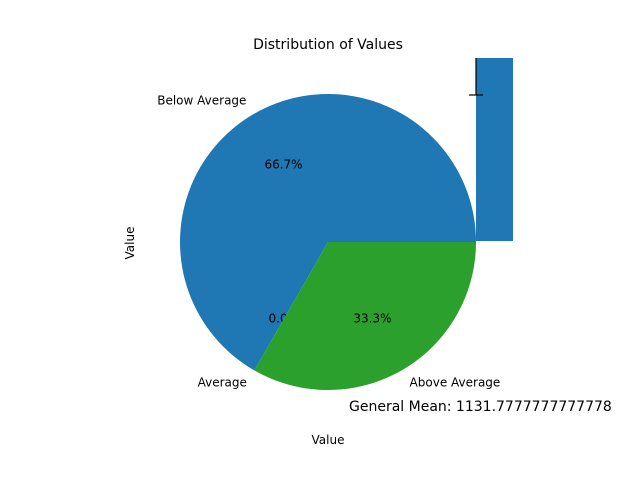 This screenshot has height=480, width=640. I want to click on slice-percent-below-average: 66.7%, so click(283, 165).